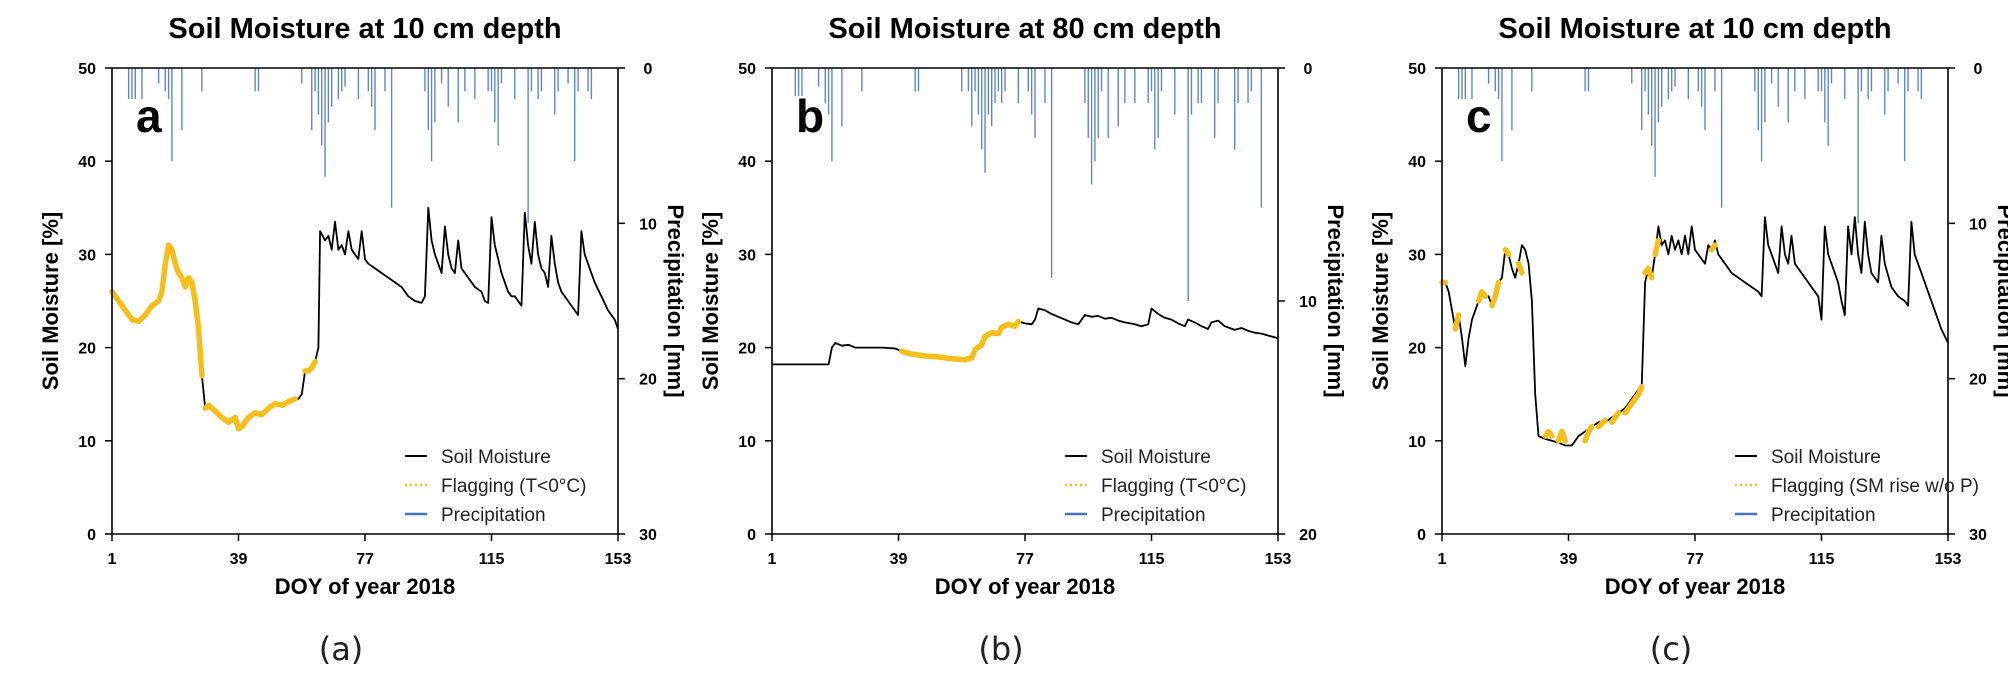 The height and width of the screenshot is (681, 2008). What do you see at coordinates (1024, 29) in the screenshot?
I see `chart-title: Soil Moisture at 80 cm depth` at bounding box center [1024, 29].